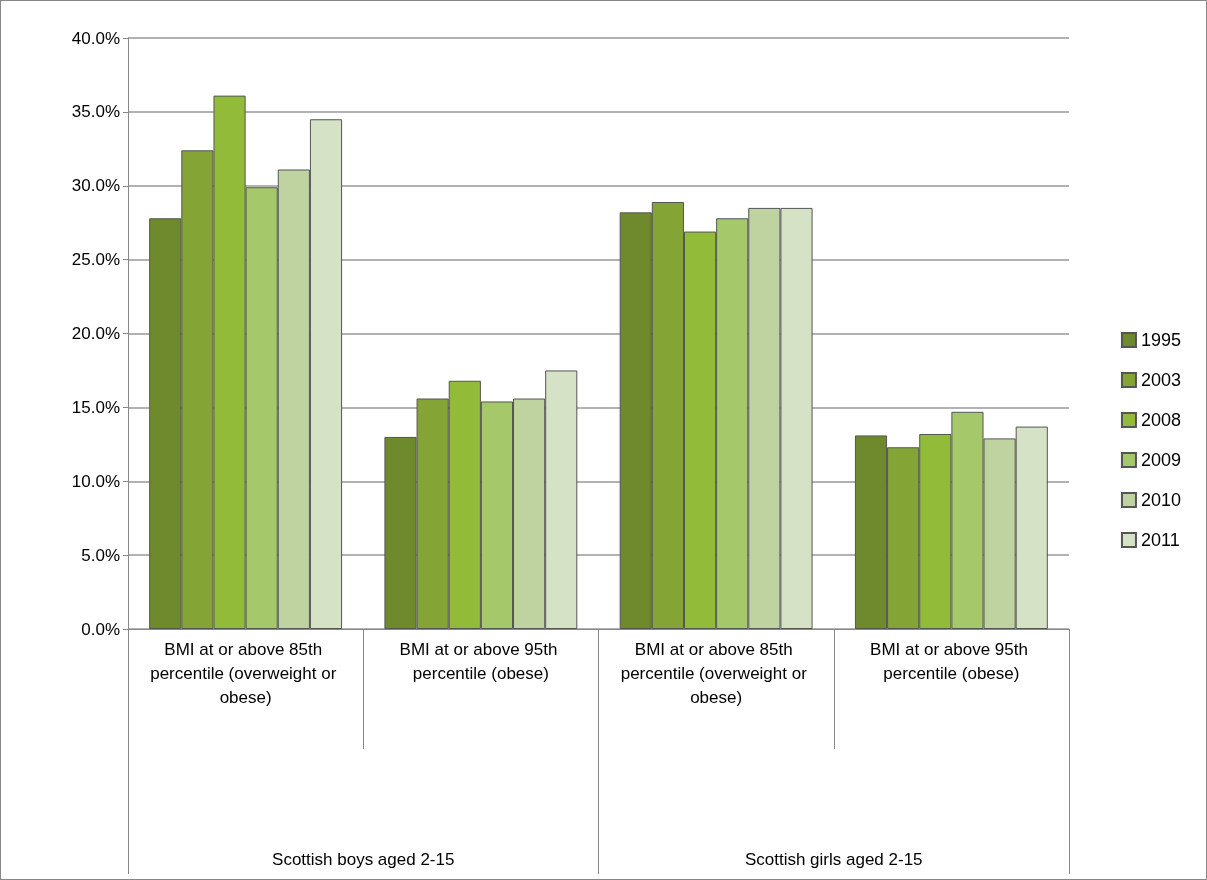 The height and width of the screenshot is (880, 1207). What do you see at coordinates (95, 38) in the screenshot?
I see `y-tick-label: 40.0%` at bounding box center [95, 38].